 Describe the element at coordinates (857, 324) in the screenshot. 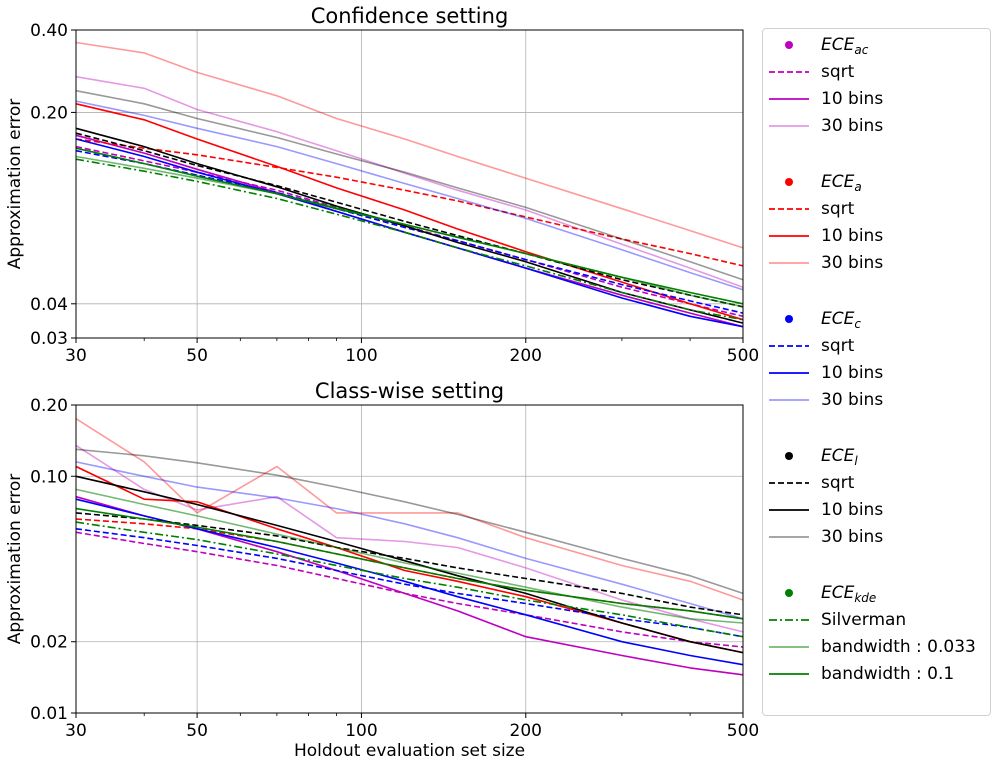

I see `legend-group-sub: c` at that location.